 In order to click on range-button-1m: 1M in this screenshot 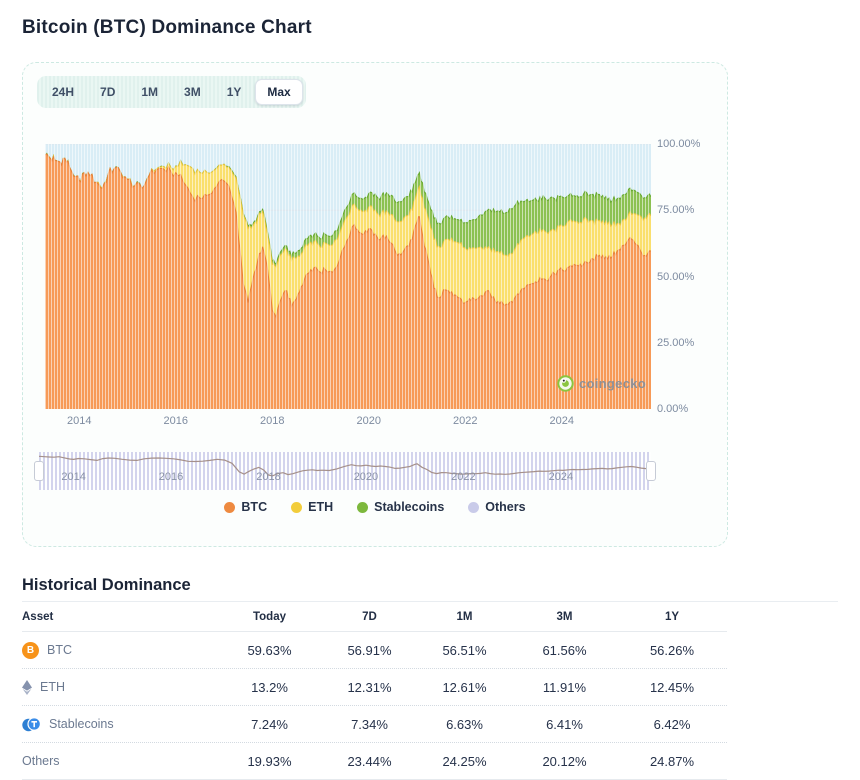, I will do `click(149, 92)`.